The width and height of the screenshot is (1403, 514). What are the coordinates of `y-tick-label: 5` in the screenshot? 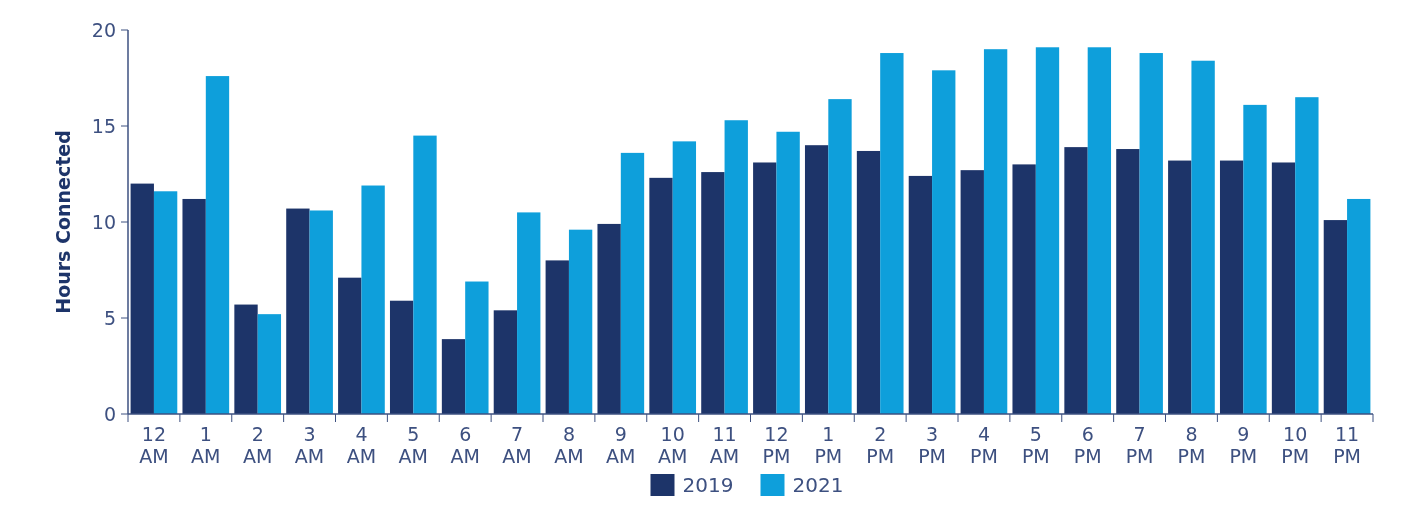 It's located at (109, 317).